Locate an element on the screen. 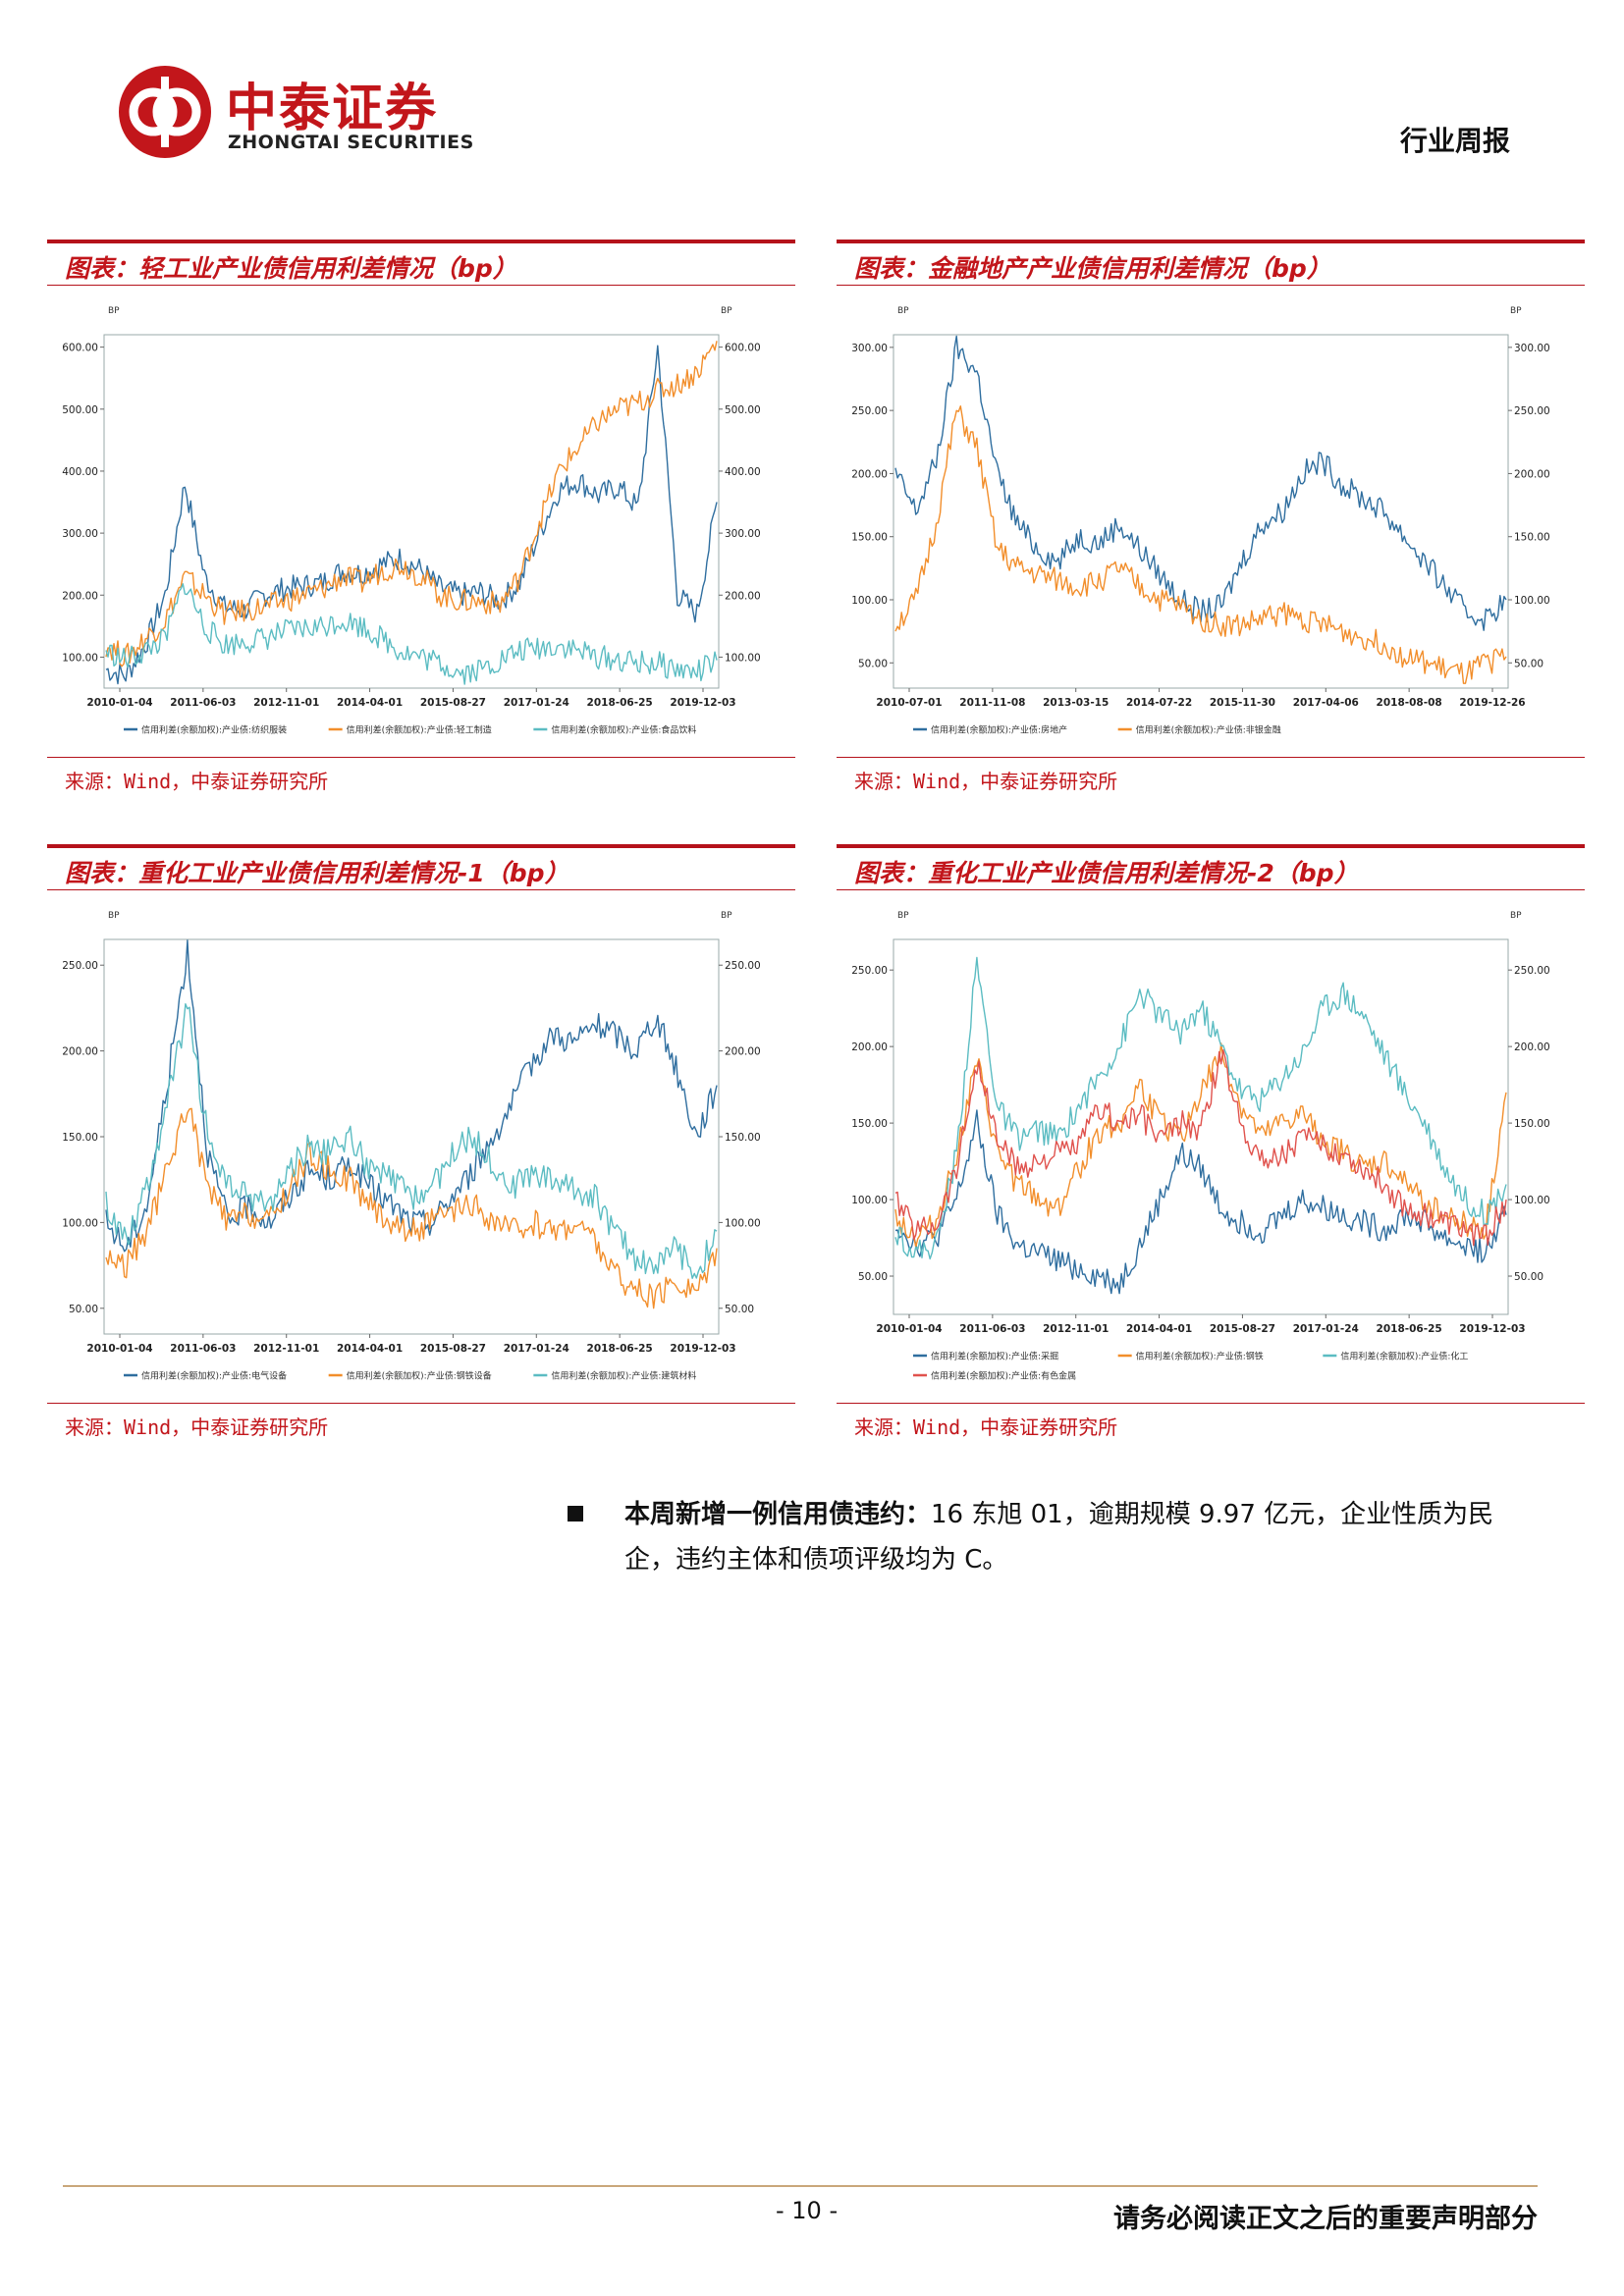 This screenshot has width=1624, height=2296. y-tick-label-right: 600.00 is located at coordinates (743, 348).